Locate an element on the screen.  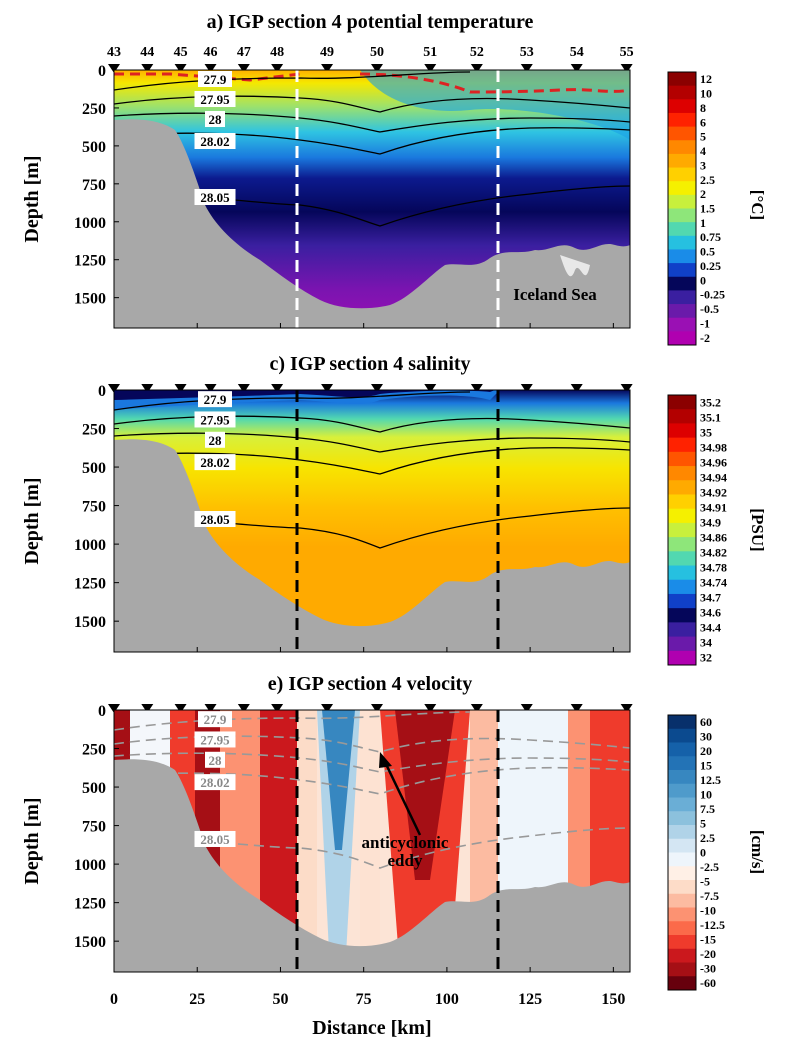
station-label: 55 is located at coordinates (627, 52).